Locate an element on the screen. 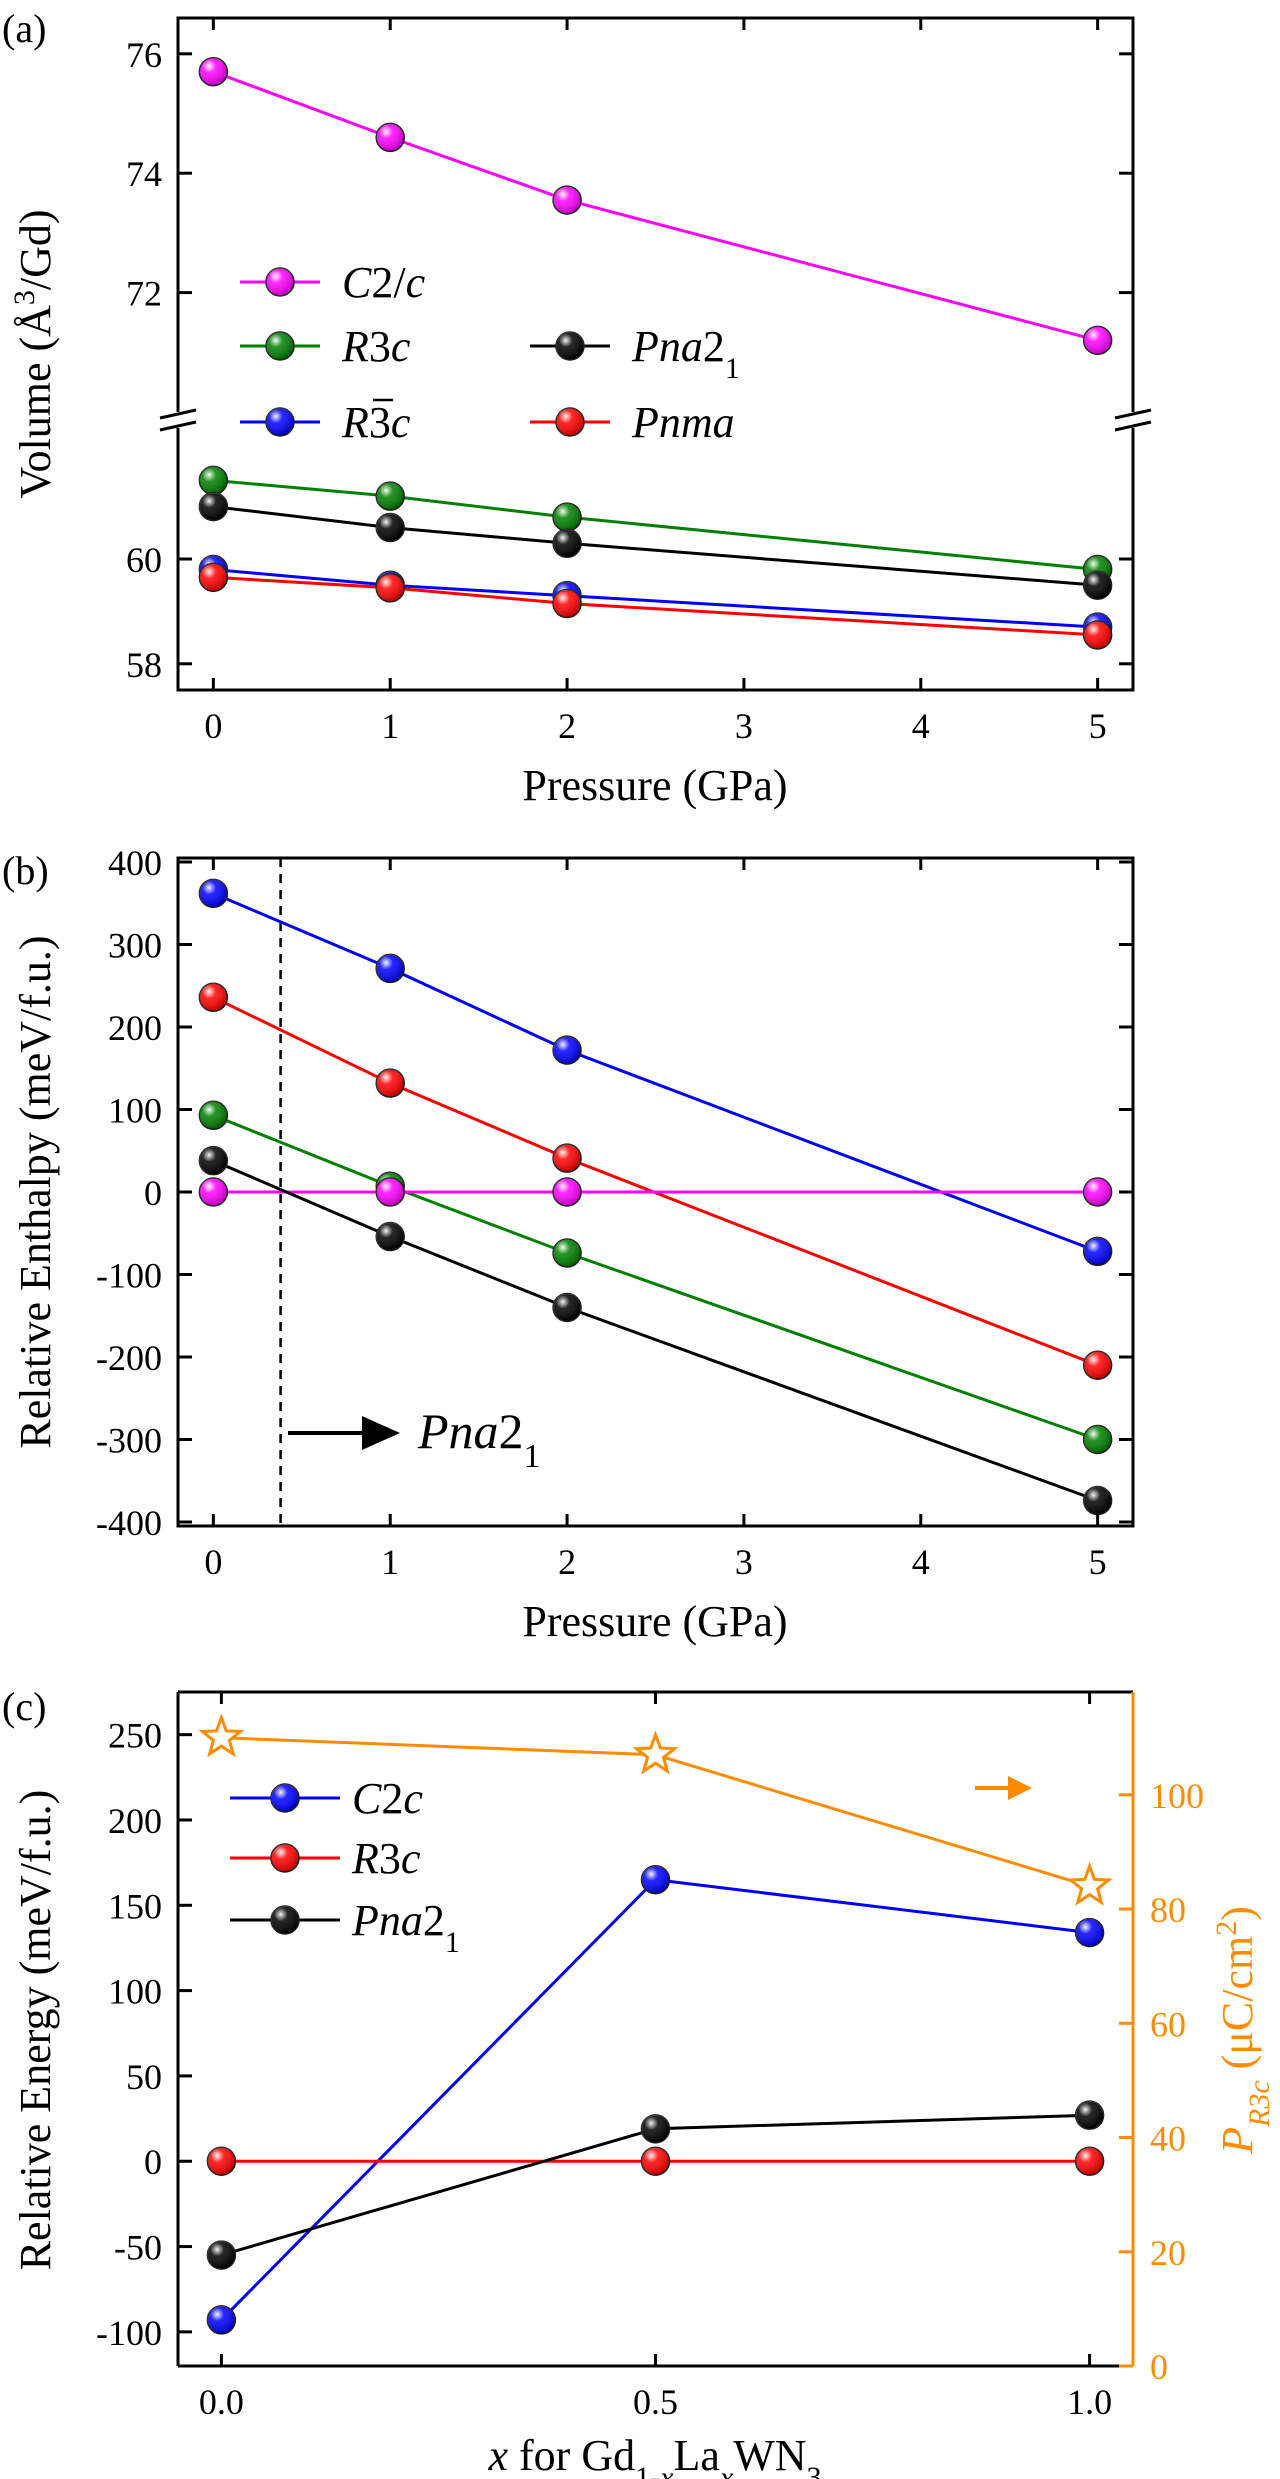  panel-label-a: (a) is located at coordinates (24, 28).